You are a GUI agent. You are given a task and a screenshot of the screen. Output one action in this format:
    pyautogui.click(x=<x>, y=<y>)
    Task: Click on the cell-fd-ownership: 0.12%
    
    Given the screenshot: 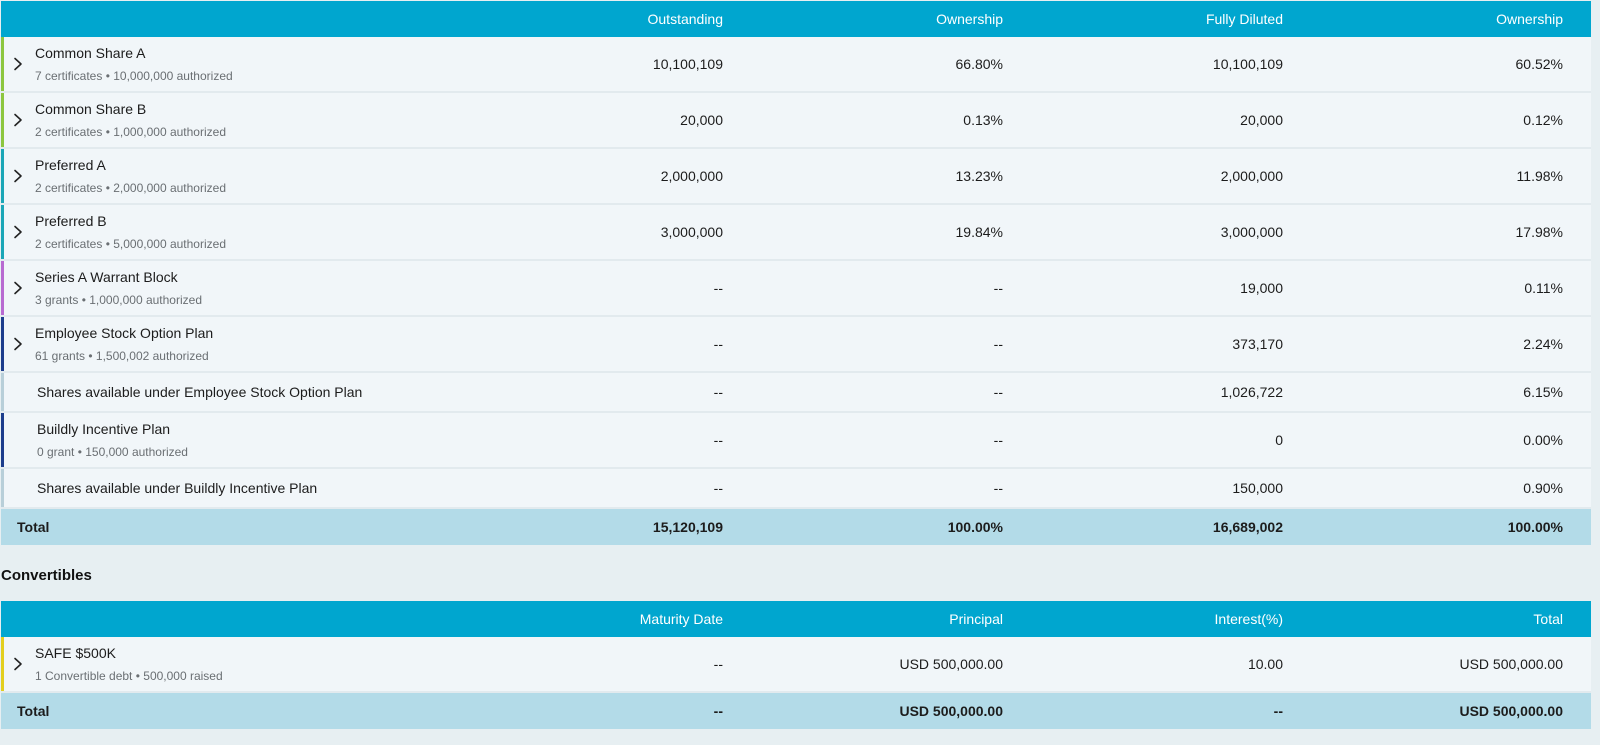 What is the action you would take?
    pyautogui.click(x=1543, y=120)
    